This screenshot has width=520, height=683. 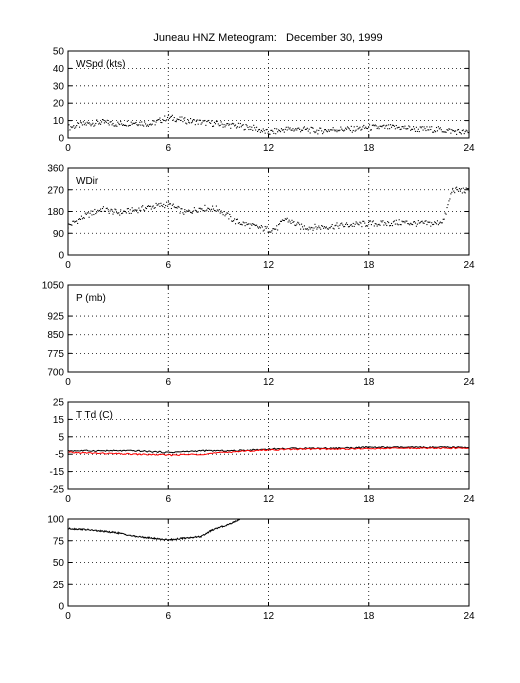 I want to click on y-tick-label: 1050, so click(x=53, y=286).